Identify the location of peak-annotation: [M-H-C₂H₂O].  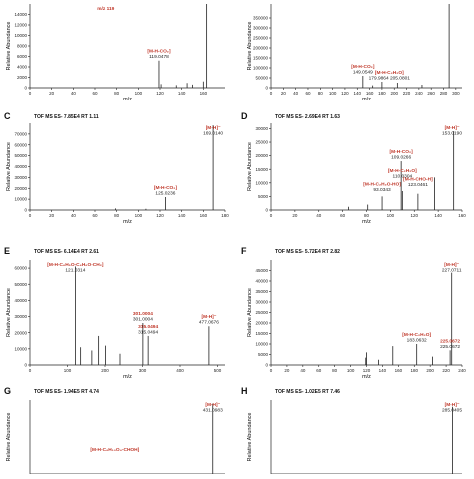
(402, 171).